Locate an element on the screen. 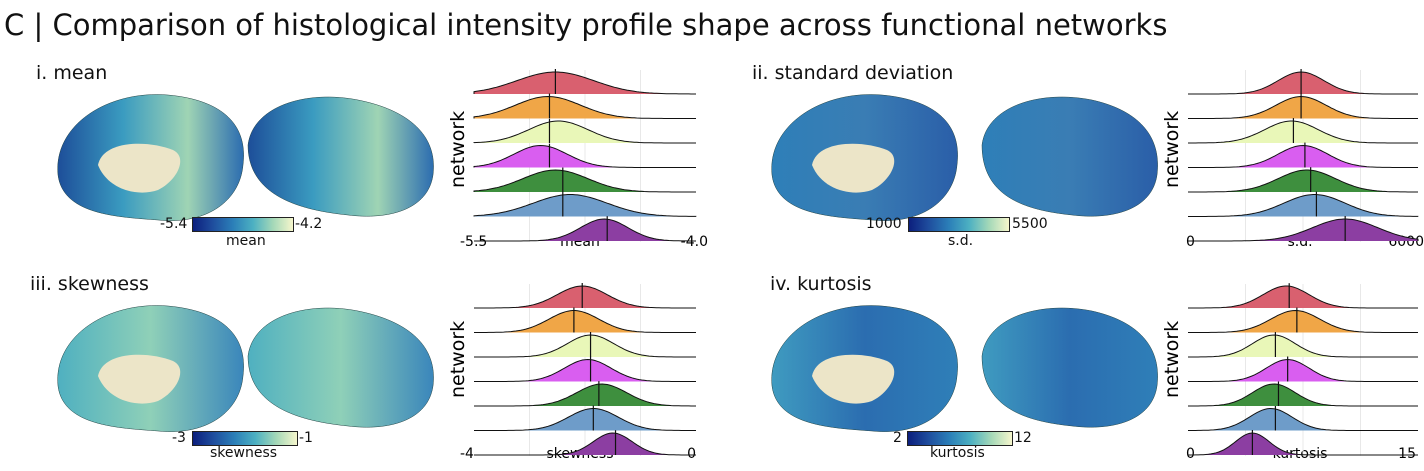  colorbar-label: s.d. is located at coordinates (961, 241).